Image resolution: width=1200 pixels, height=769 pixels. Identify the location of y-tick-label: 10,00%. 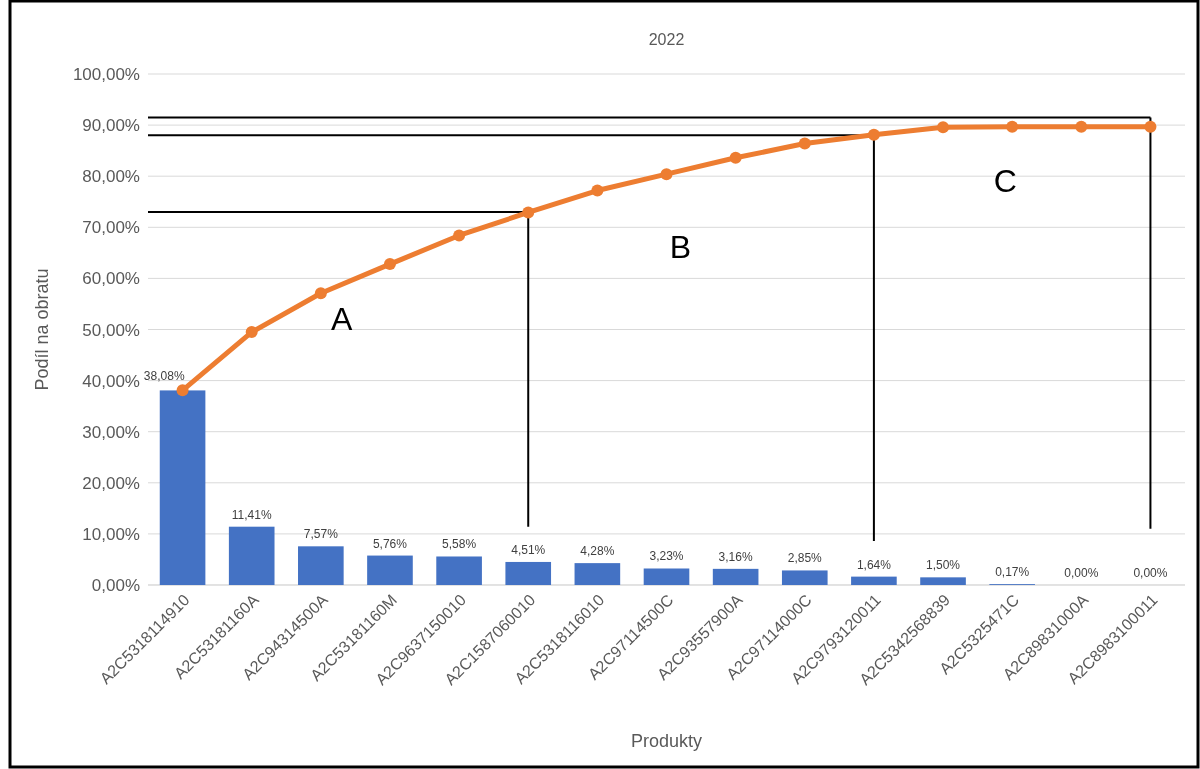
(111, 534).